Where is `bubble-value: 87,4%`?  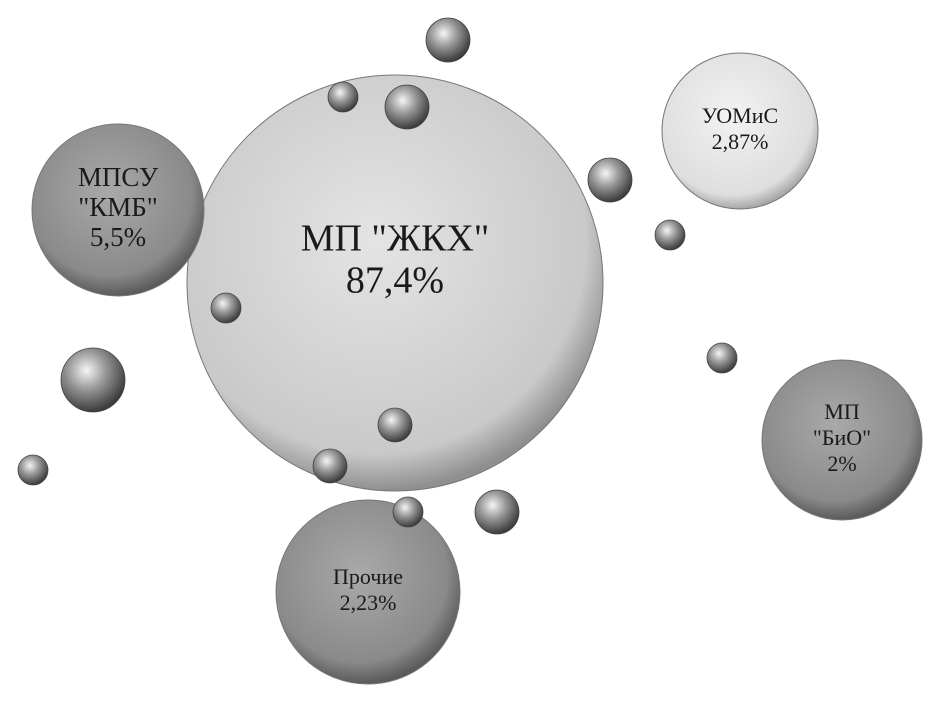 bubble-value: 87,4% is located at coordinates (395, 281).